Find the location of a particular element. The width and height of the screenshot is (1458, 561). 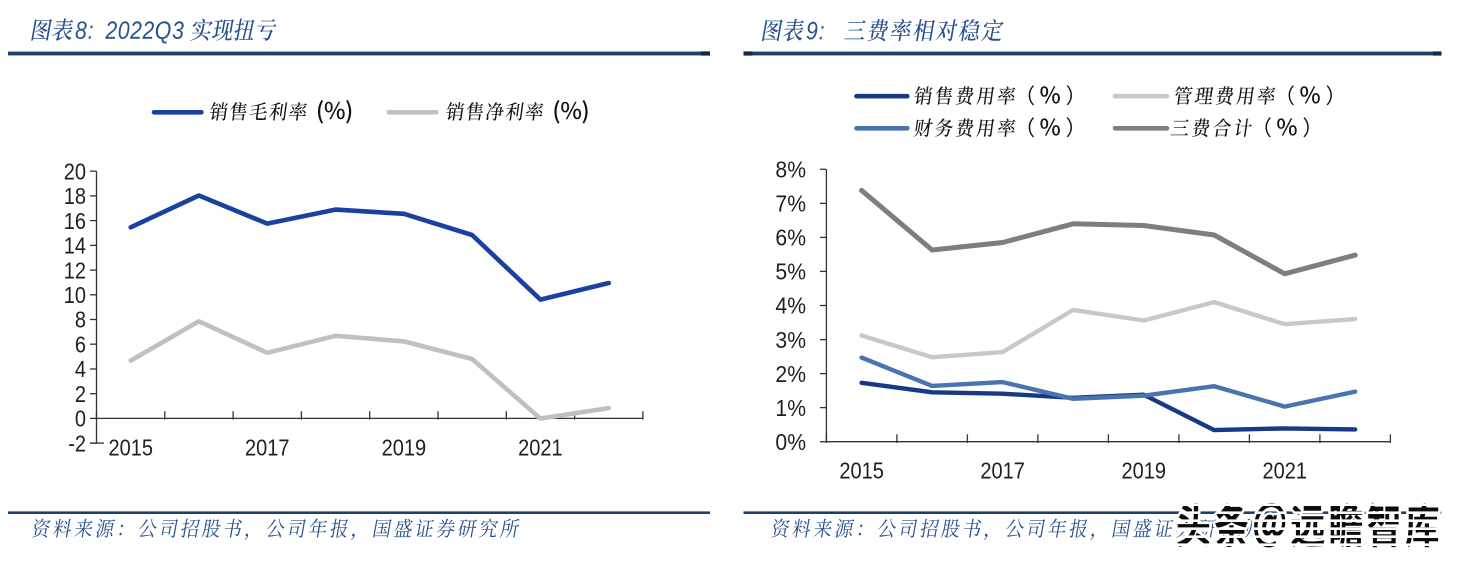

svg-text: 2% is located at coordinates (790, 374).